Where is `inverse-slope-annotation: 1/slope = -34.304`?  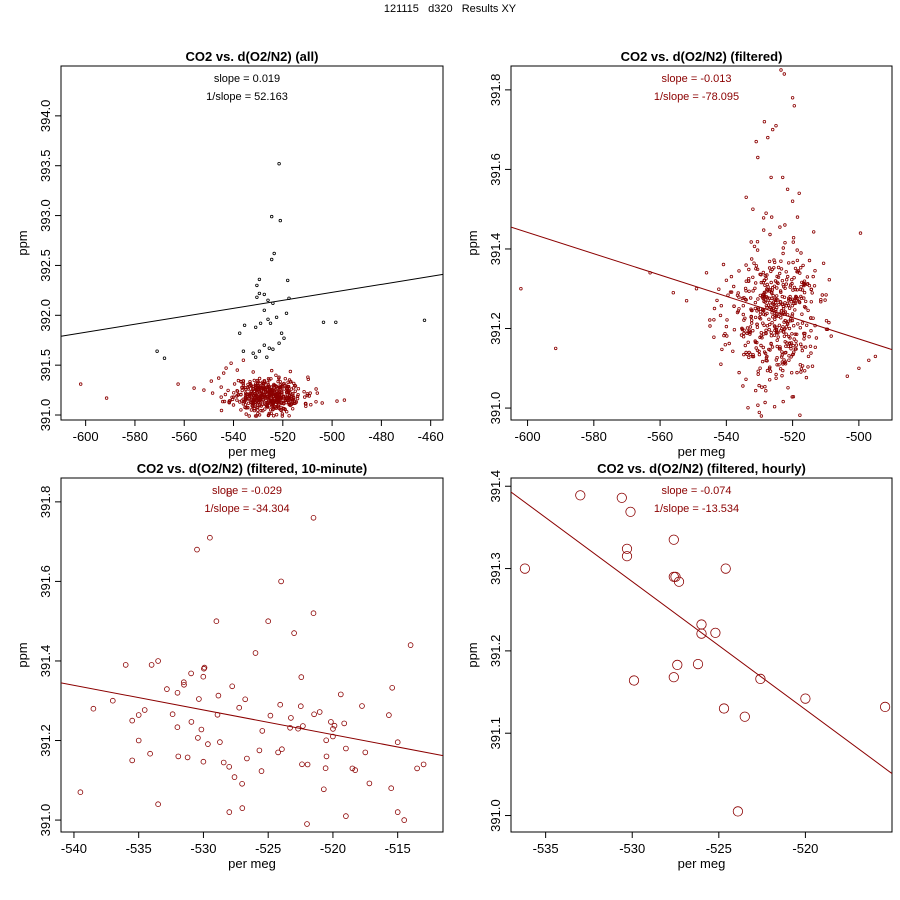 inverse-slope-annotation: 1/slope = -34.304 is located at coordinates (246, 509).